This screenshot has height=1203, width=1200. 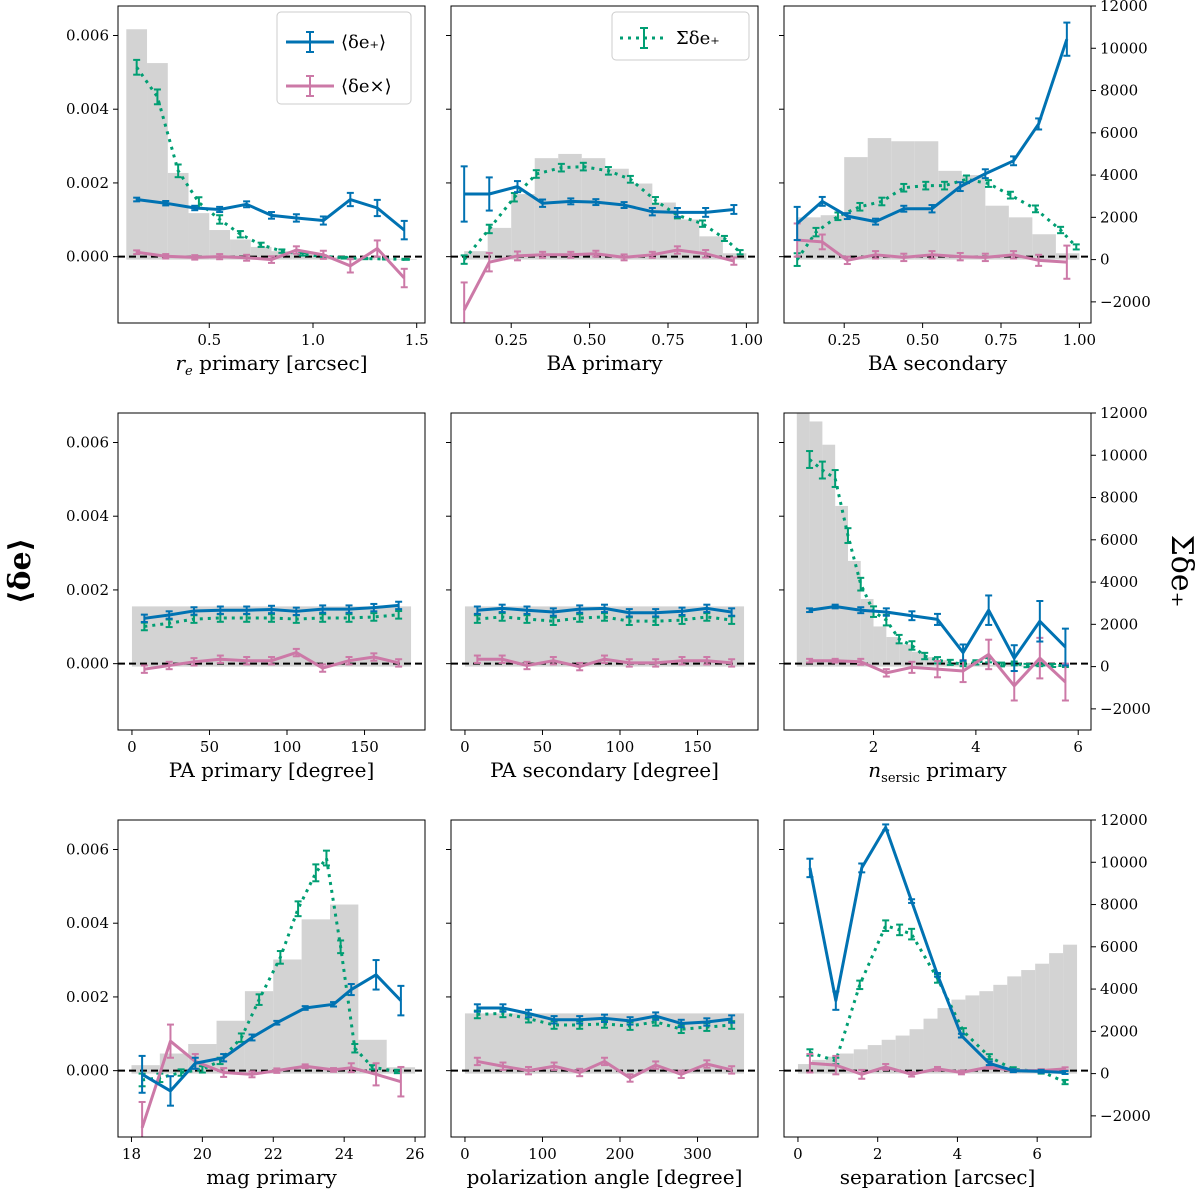 I want to click on y2-tick-label: 4000, so click(x=1119, y=175).